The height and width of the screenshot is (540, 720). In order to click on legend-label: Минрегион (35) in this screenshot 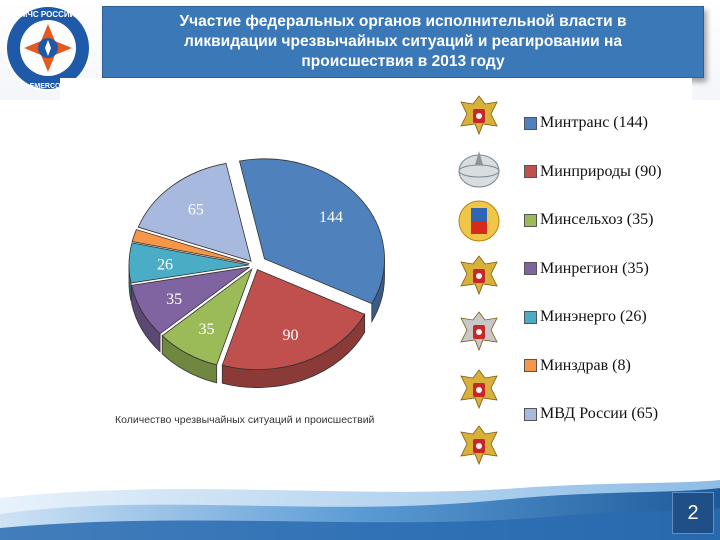, I will do `click(594, 268)`.